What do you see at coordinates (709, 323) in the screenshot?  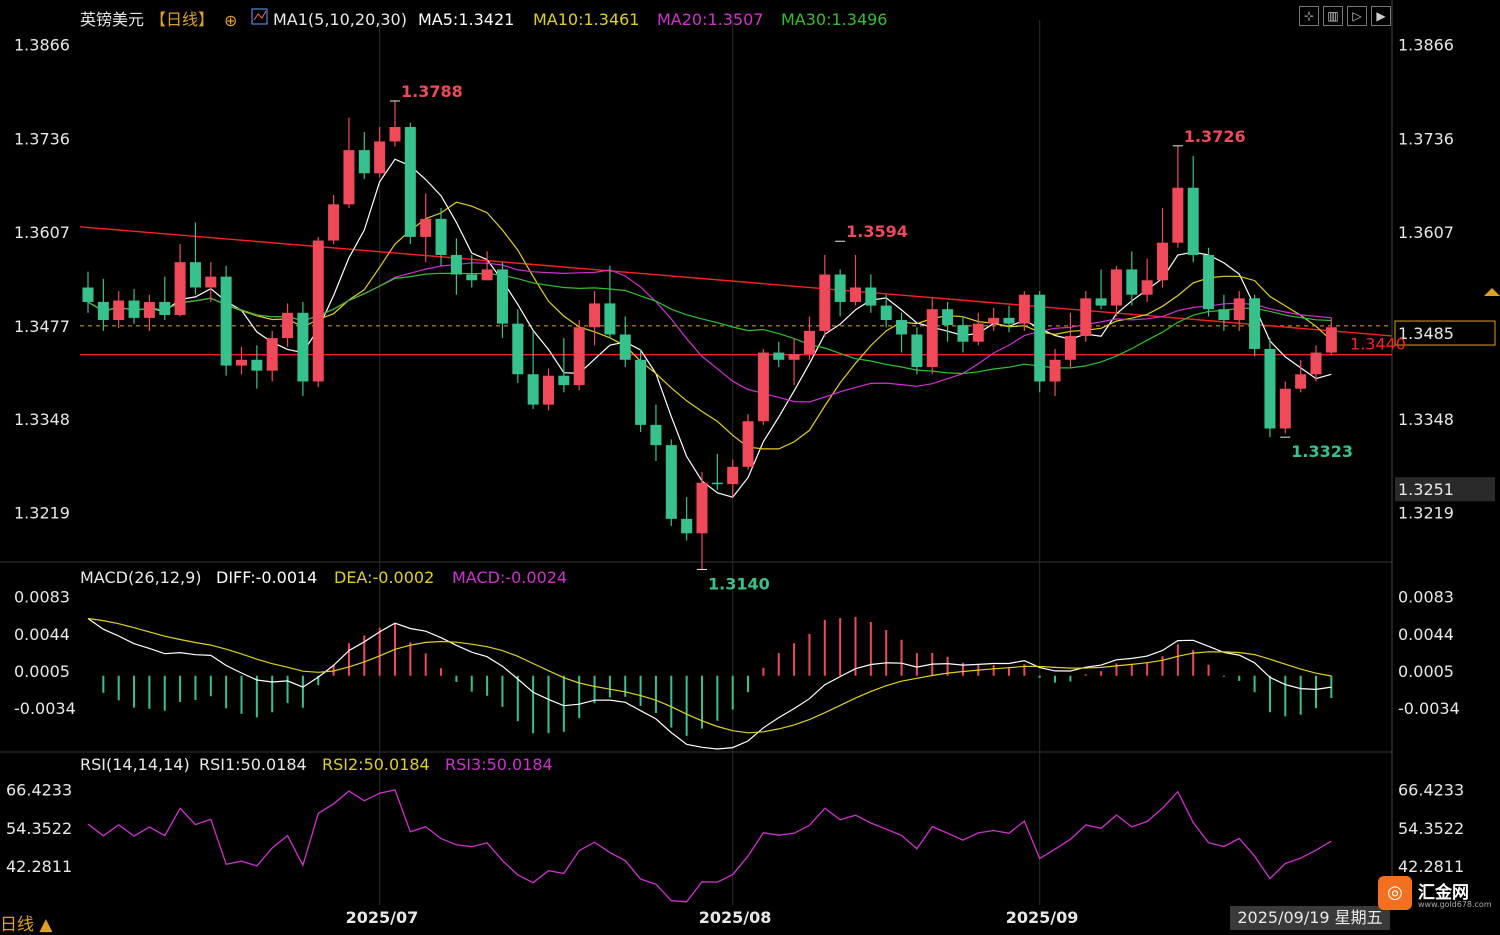 I see `ma30-line` at bounding box center [709, 323].